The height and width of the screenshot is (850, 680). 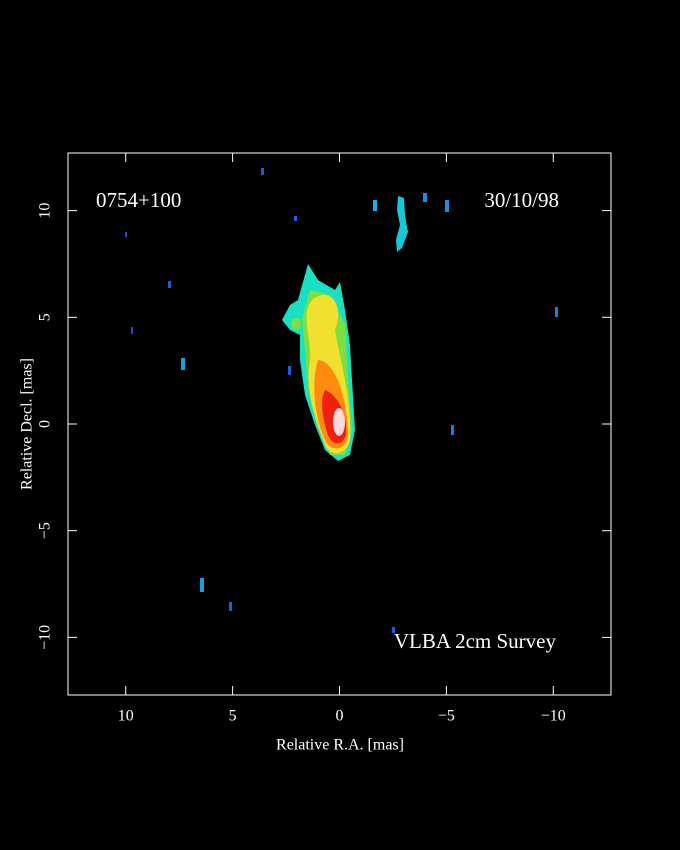 What do you see at coordinates (45, 317) in the screenshot?
I see `y-tick-label: 5` at bounding box center [45, 317].